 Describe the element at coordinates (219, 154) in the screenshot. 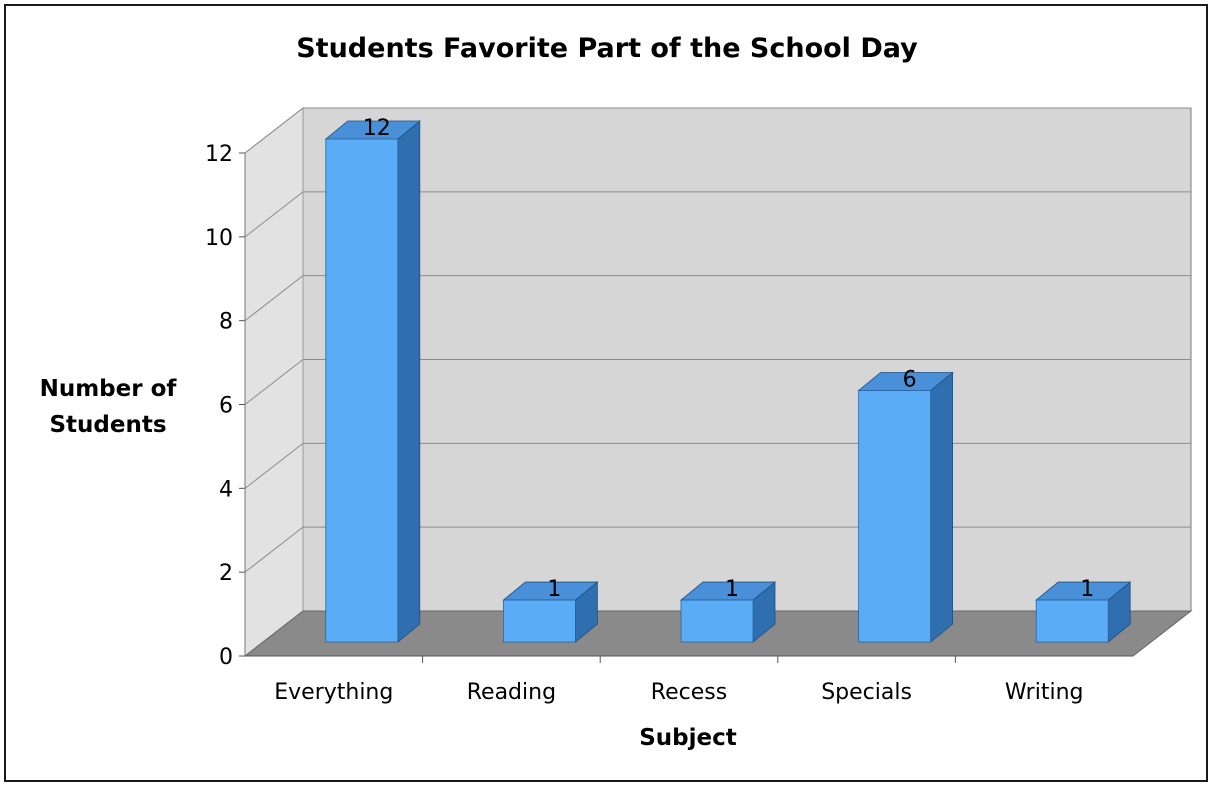

I see `y-tick-label: 12` at that location.